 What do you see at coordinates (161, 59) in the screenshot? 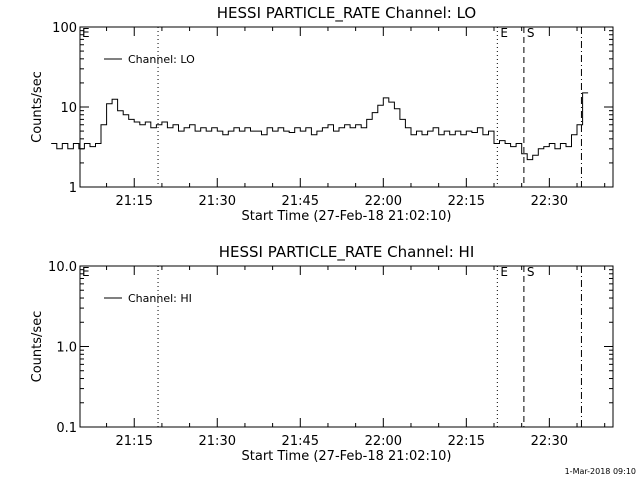
I see `legend-entry-lo: Channel: LO` at bounding box center [161, 59].